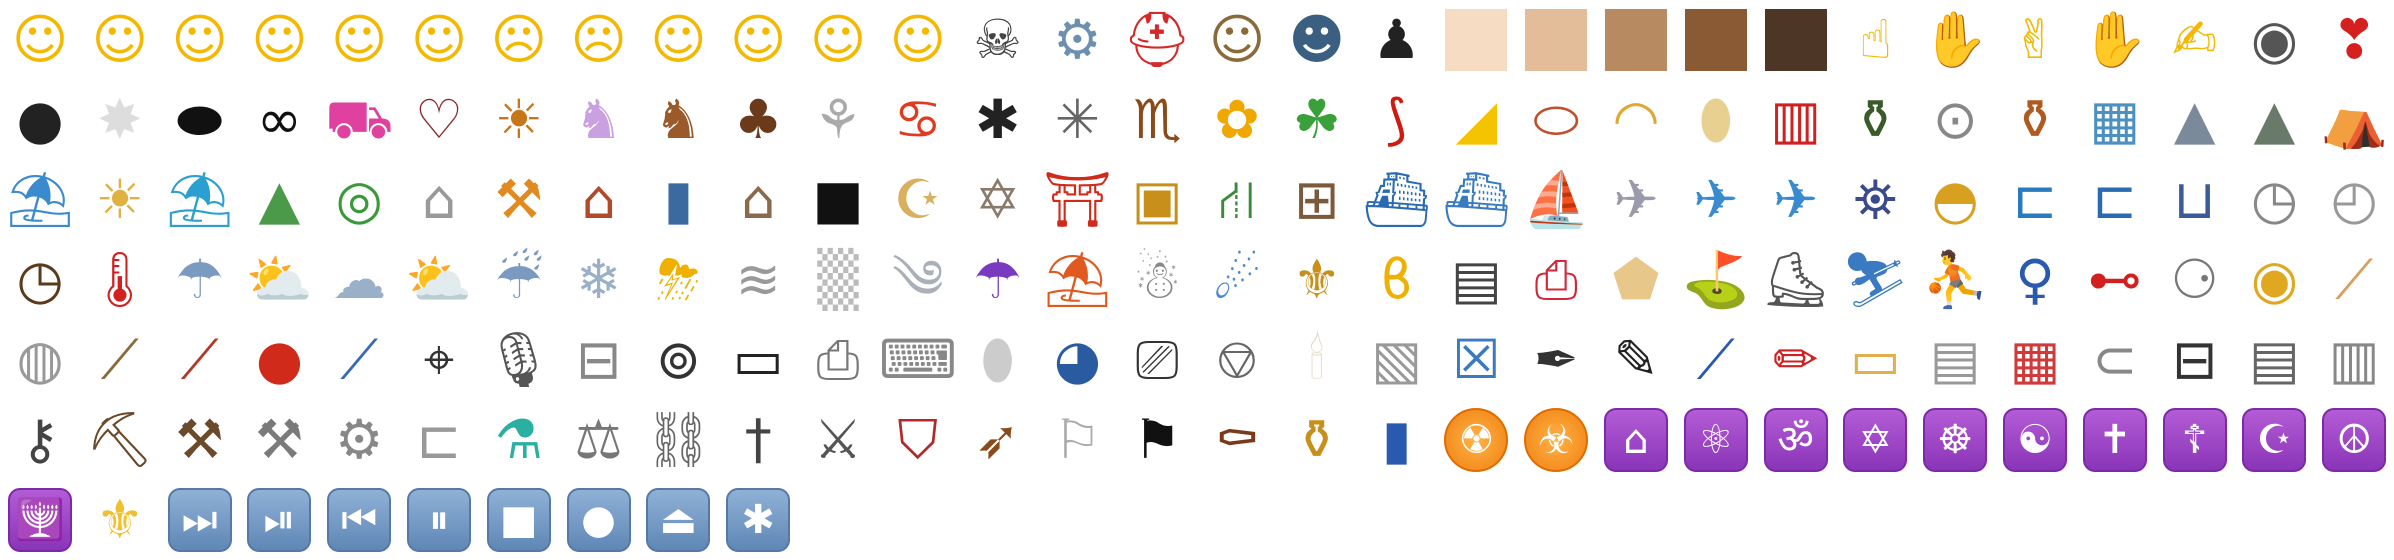 This screenshot has height=560, width=2394. What do you see at coordinates (1875, 120) in the screenshot?
I see `champagne-bottle-cell: ⚱` at bounding box center [1875, 120].